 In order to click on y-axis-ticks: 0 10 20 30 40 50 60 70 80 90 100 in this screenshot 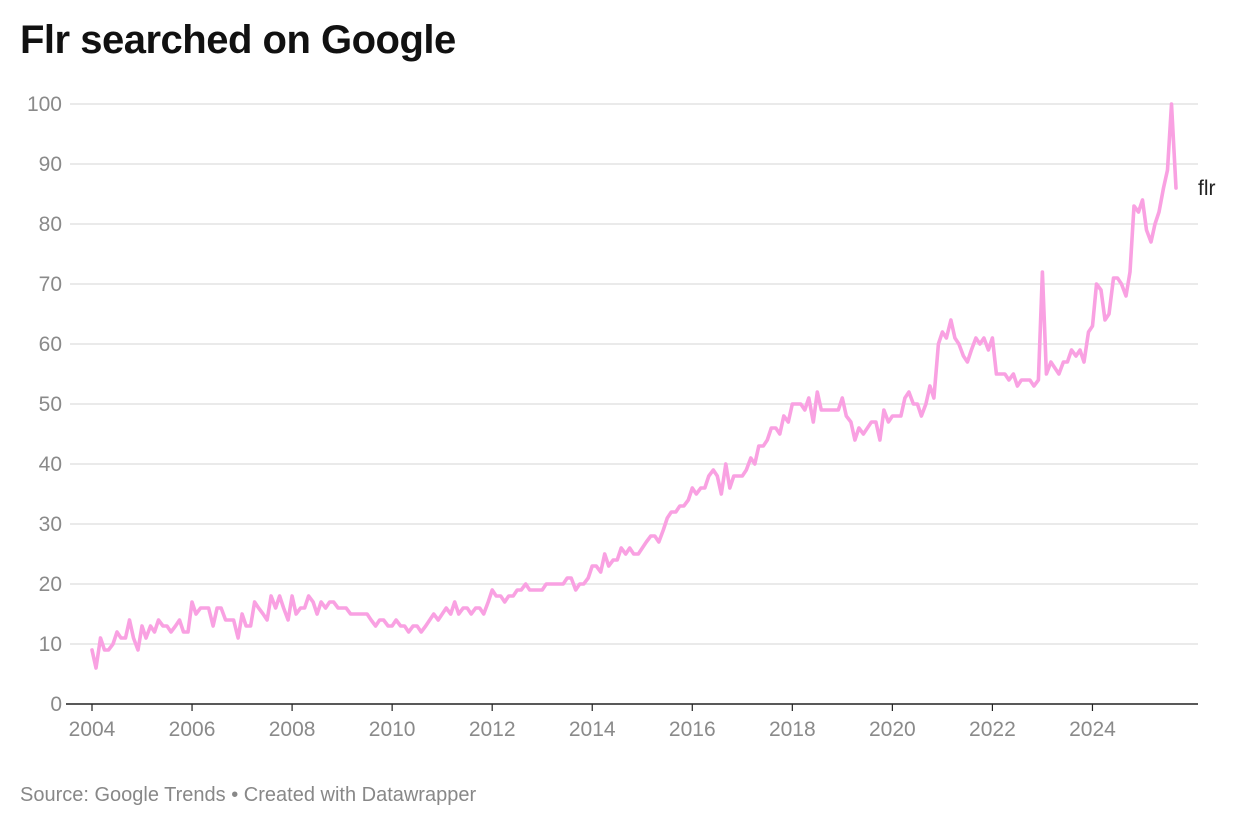, I will do `click(44, 404)`.